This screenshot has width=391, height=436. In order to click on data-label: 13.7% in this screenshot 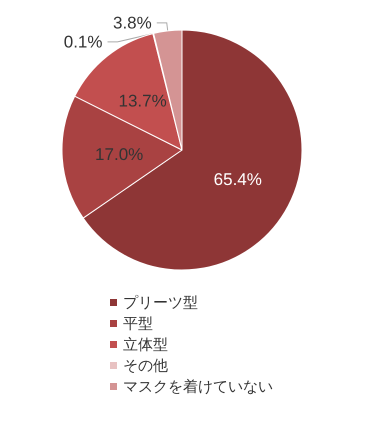, I will do `click(142, 100)`.